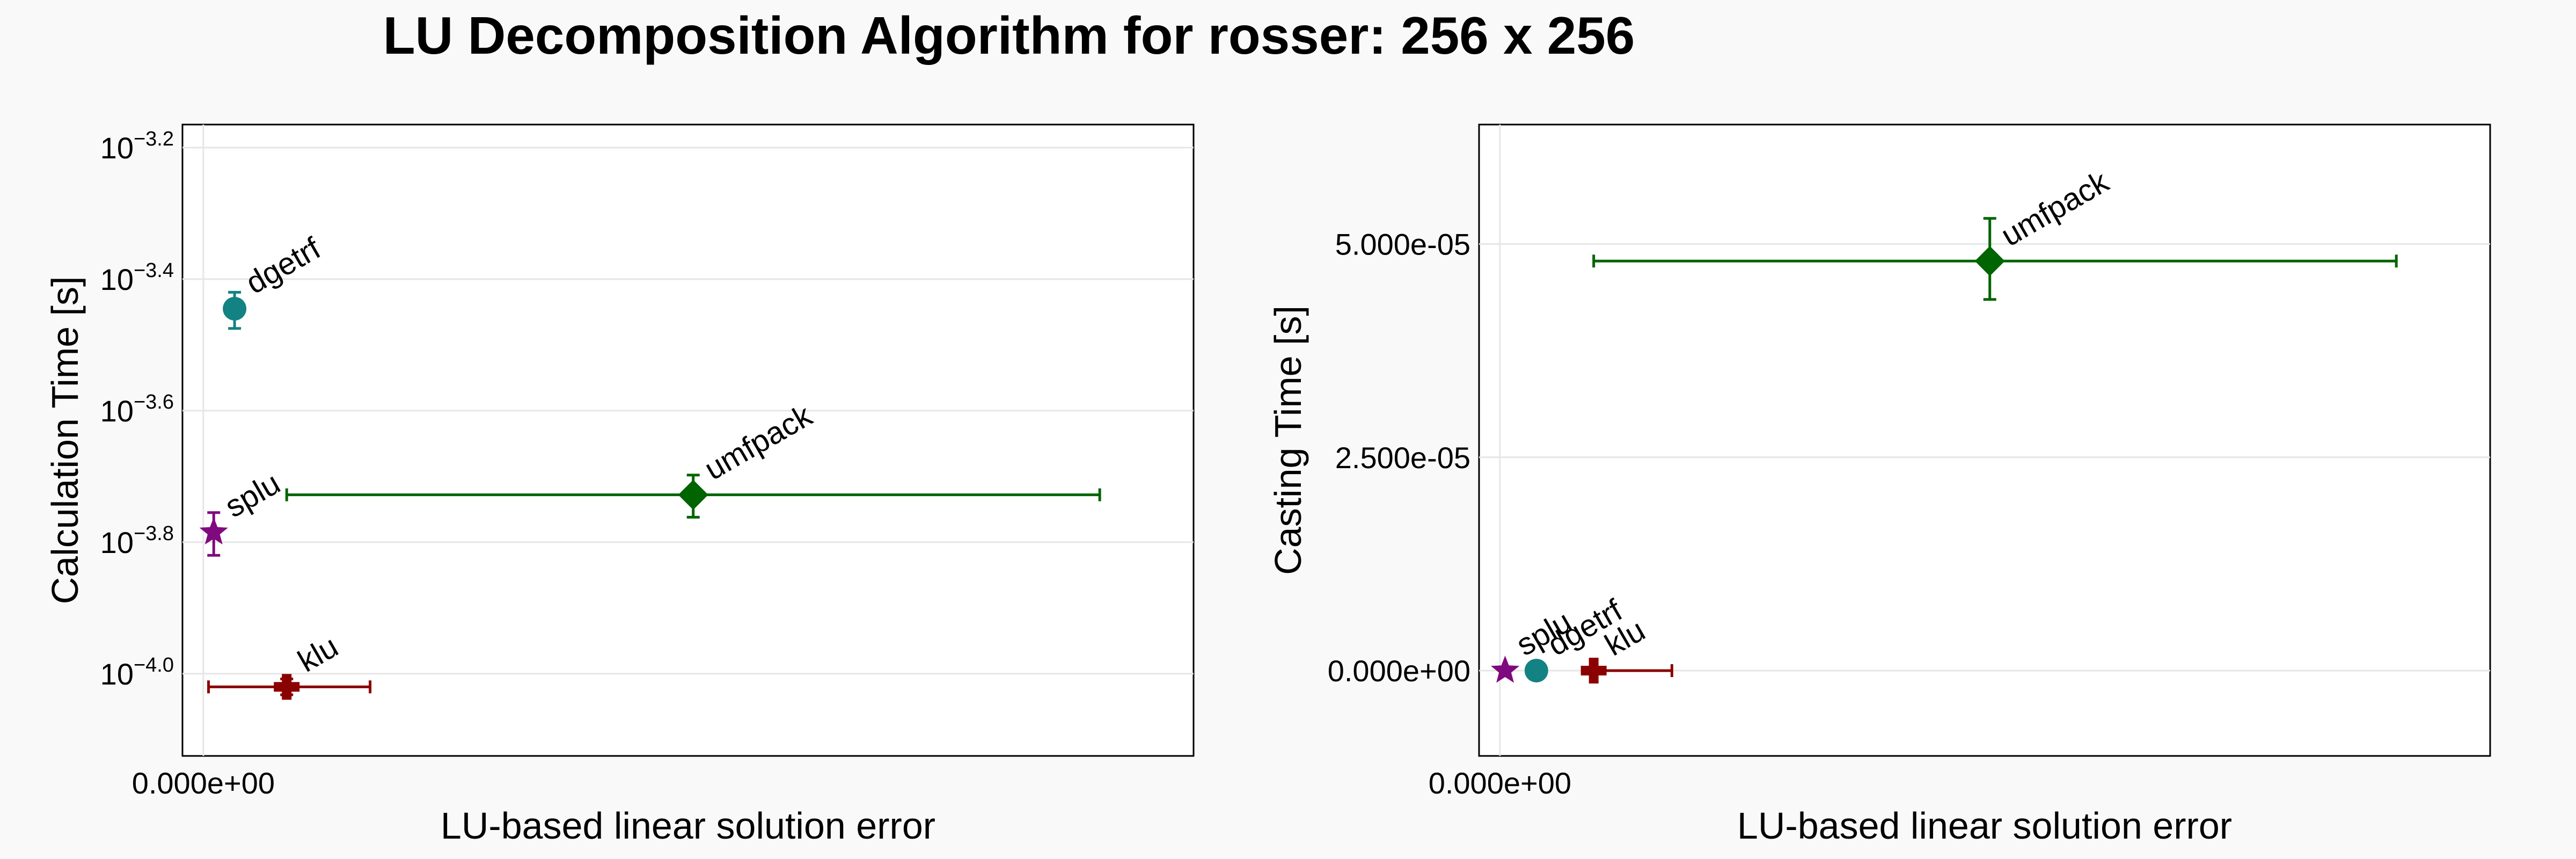  Describe the element at coordinates (137, 409) in the screenshot. I see `calc-y-tick-label: 10−3.6` at that location.